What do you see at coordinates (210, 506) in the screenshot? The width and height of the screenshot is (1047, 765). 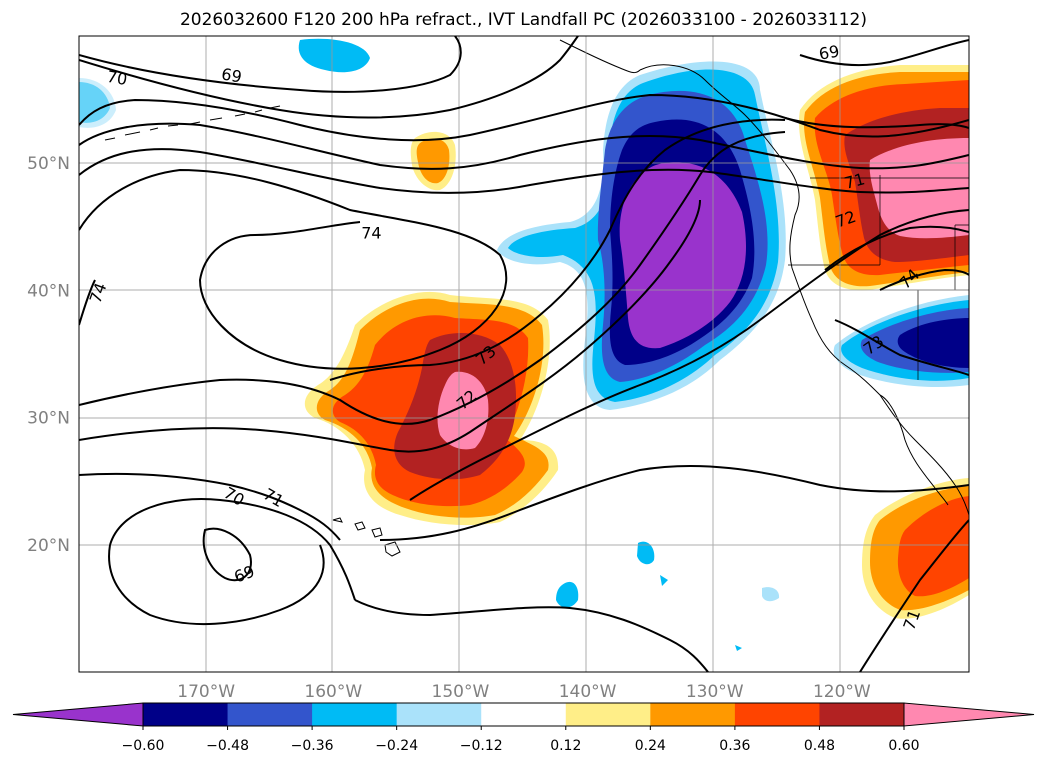 I see `contour-70-south` at bounding box center [210, 506].